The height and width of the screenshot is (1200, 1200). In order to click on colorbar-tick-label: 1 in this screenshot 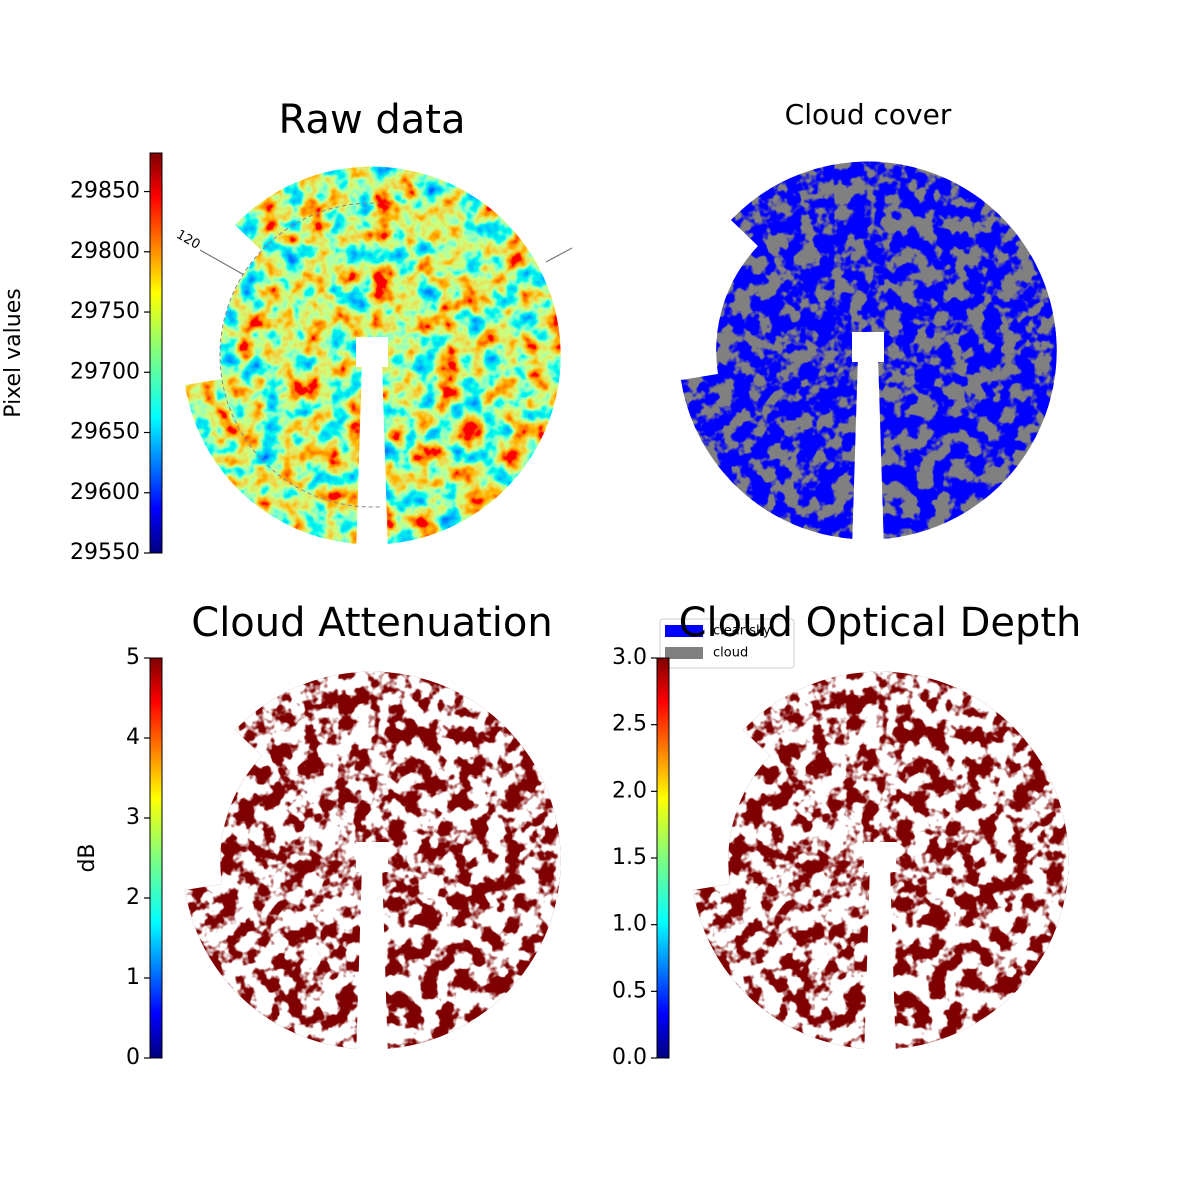, I will do `click(133, 977)`.